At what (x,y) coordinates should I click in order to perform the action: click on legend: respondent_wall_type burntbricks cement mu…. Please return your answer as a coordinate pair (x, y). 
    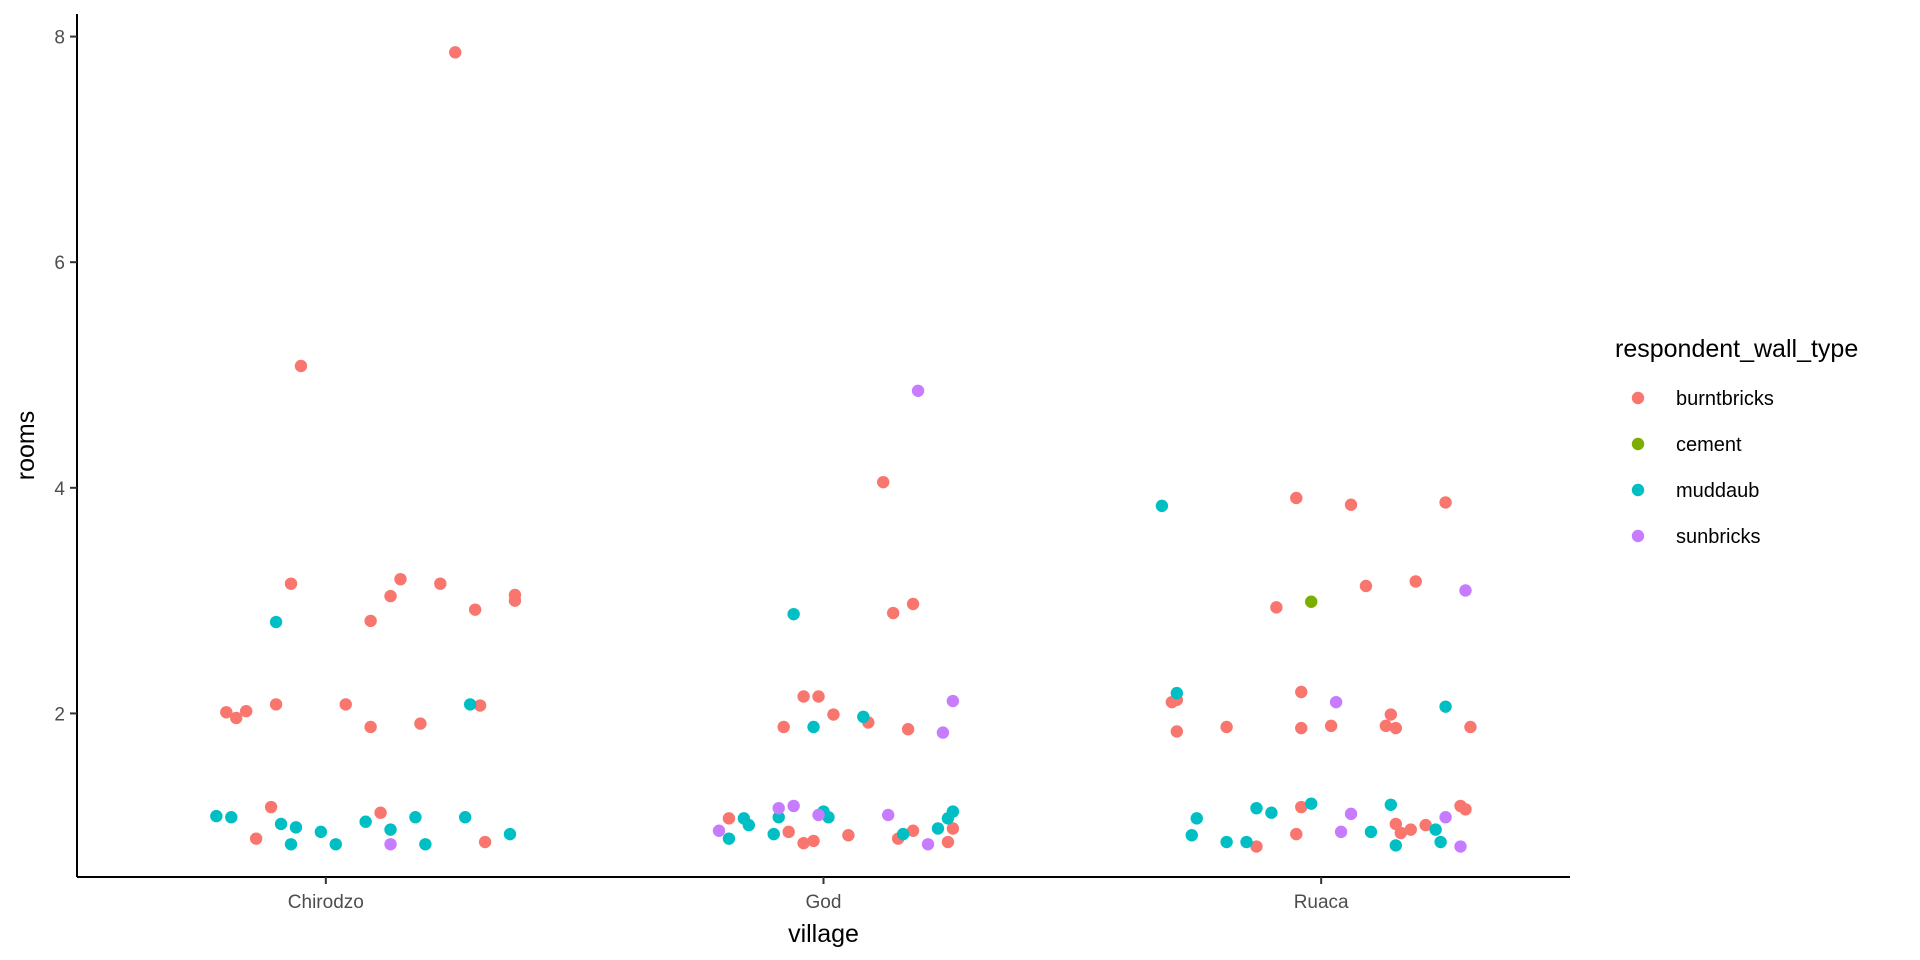
    Looking at the image, I should click on (1736, 441).